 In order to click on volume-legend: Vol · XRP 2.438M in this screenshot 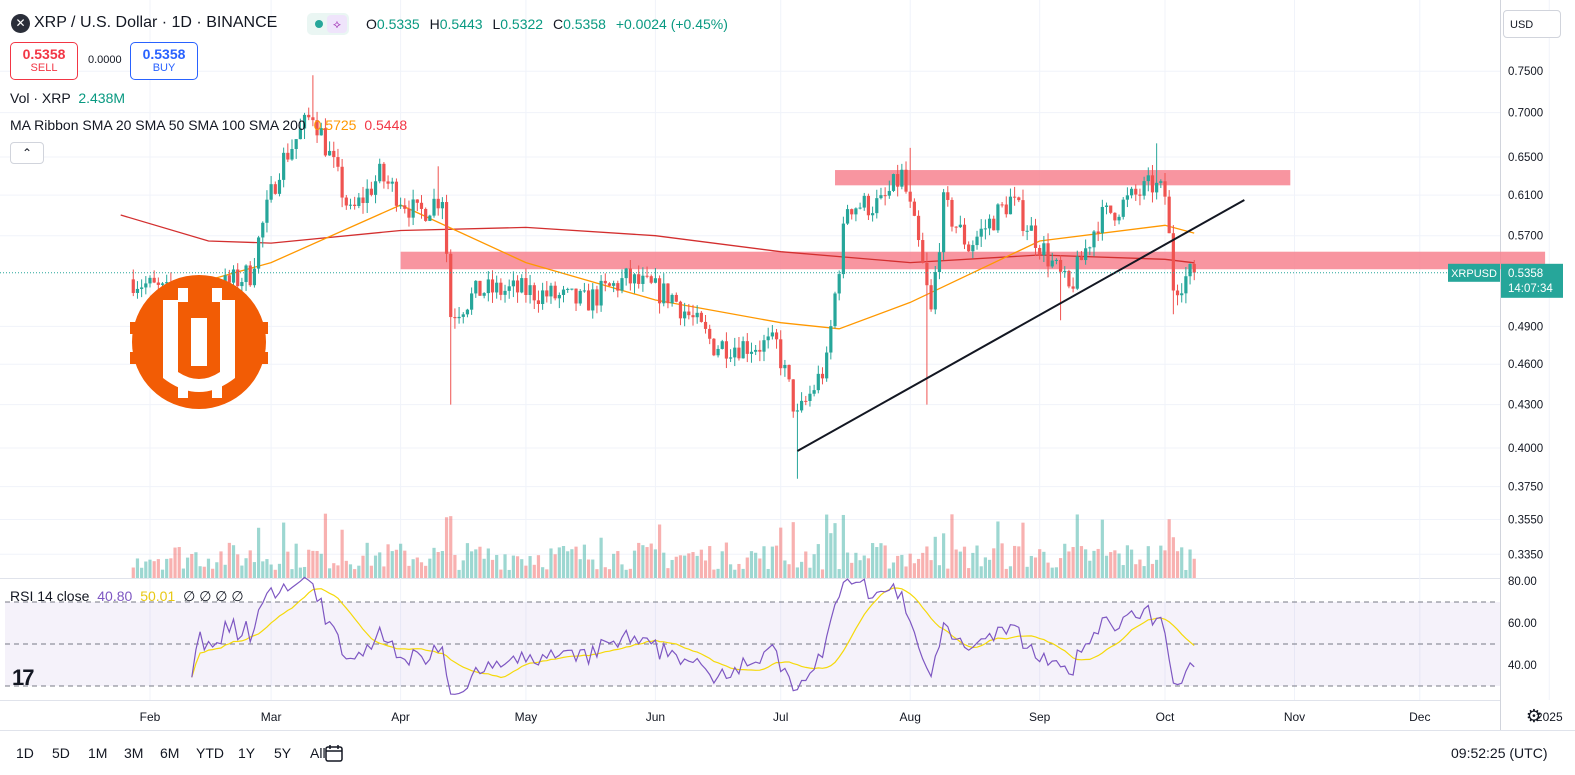, I will do `click(68, 98)`.